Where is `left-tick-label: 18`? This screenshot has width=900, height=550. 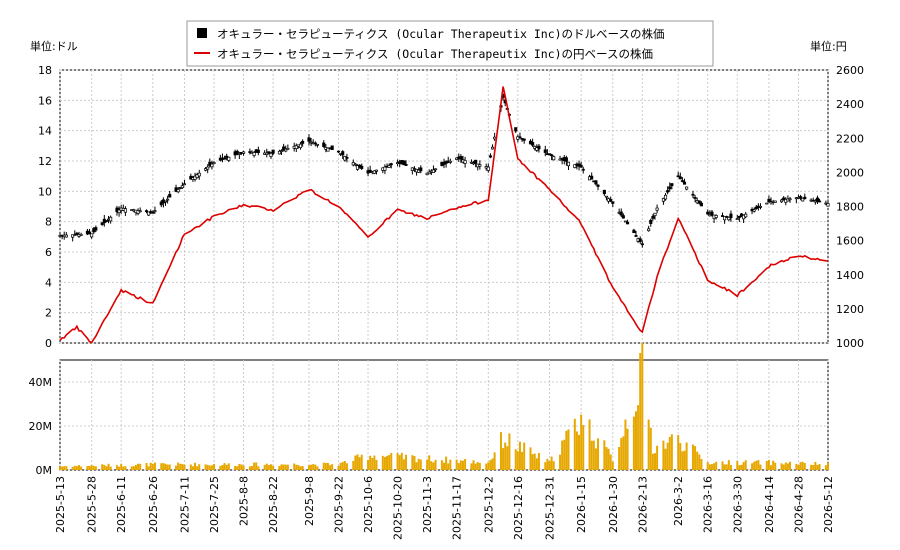 left-tick-label: 18 is located at coordinates (45, 70).